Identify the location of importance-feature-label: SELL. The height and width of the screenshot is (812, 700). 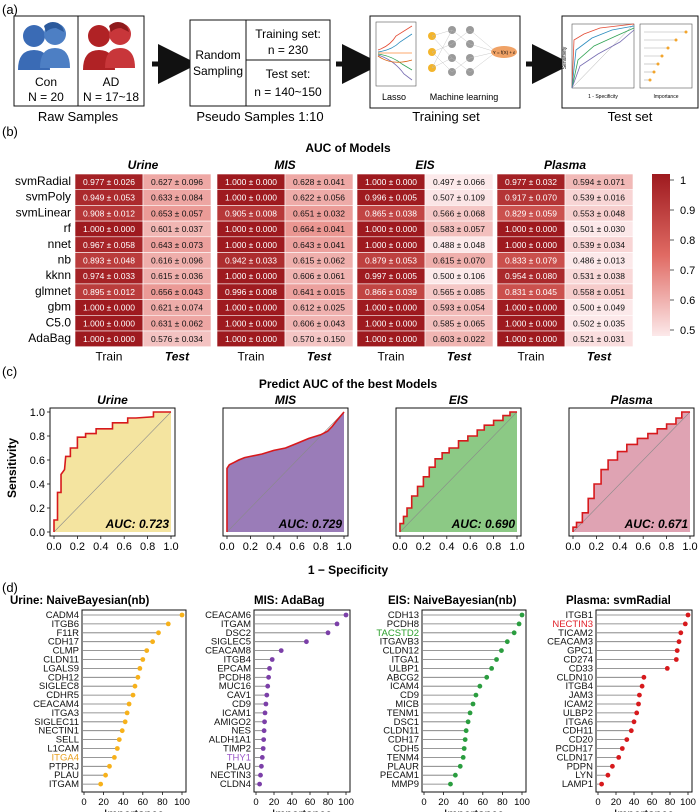
(67, 740).